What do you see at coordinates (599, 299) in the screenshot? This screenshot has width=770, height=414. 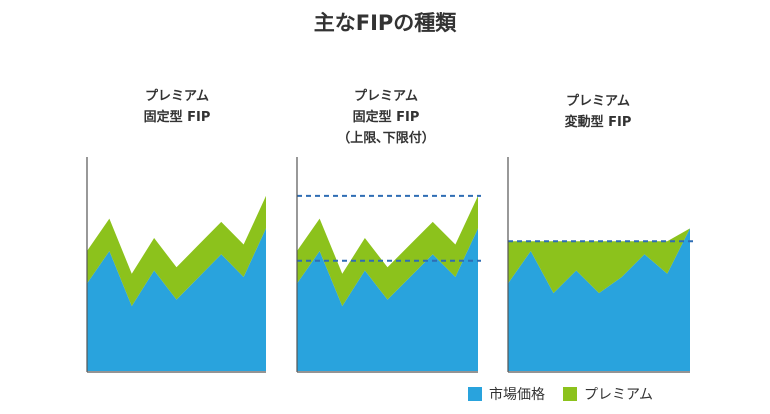 I see `panel-3-market-area` at bounding box center [599, 299].